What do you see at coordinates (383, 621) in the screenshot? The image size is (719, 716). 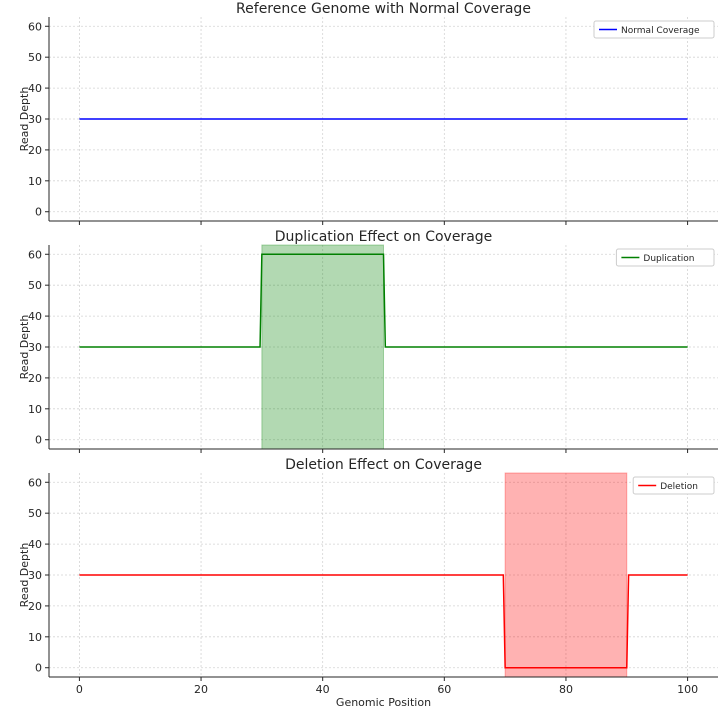 I see `series-line-deletion` at bounding box center [383, 621].